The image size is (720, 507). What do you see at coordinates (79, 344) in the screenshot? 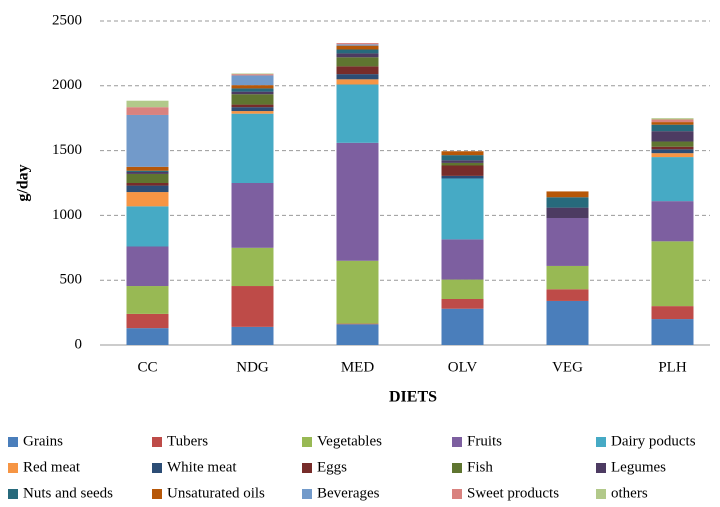
I see `y-tick-label: 0` at bounding box center [79, 344].